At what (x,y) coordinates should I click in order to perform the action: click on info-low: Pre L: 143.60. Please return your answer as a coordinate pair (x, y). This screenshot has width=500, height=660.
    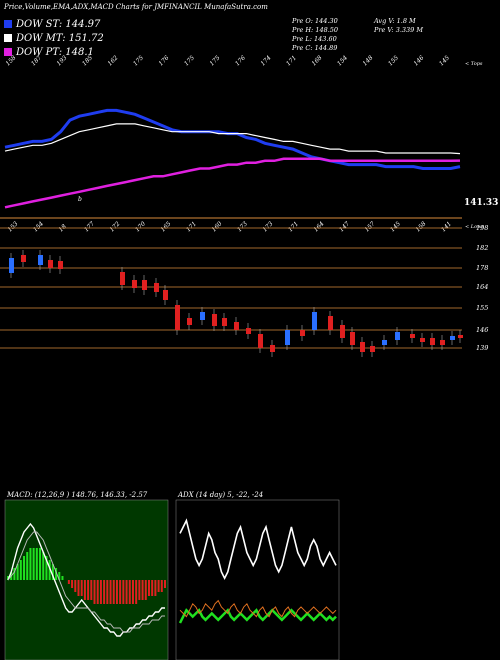
    Looking at the image, I should click on (314, 39).